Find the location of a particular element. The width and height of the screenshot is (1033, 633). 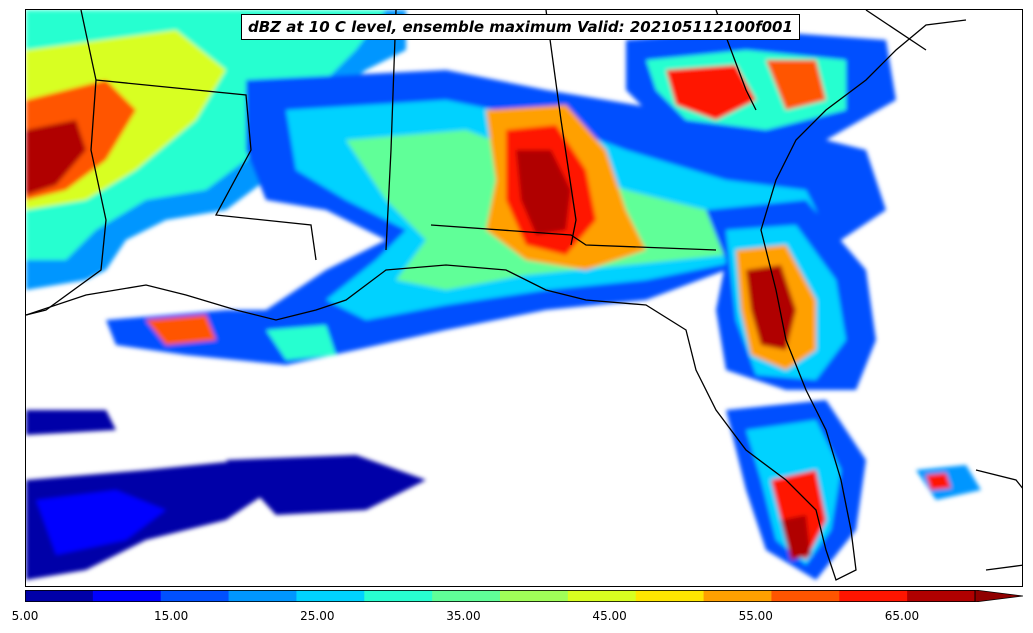

colorbar-tick-label: 45.00 is located at coordinates (609, 616).